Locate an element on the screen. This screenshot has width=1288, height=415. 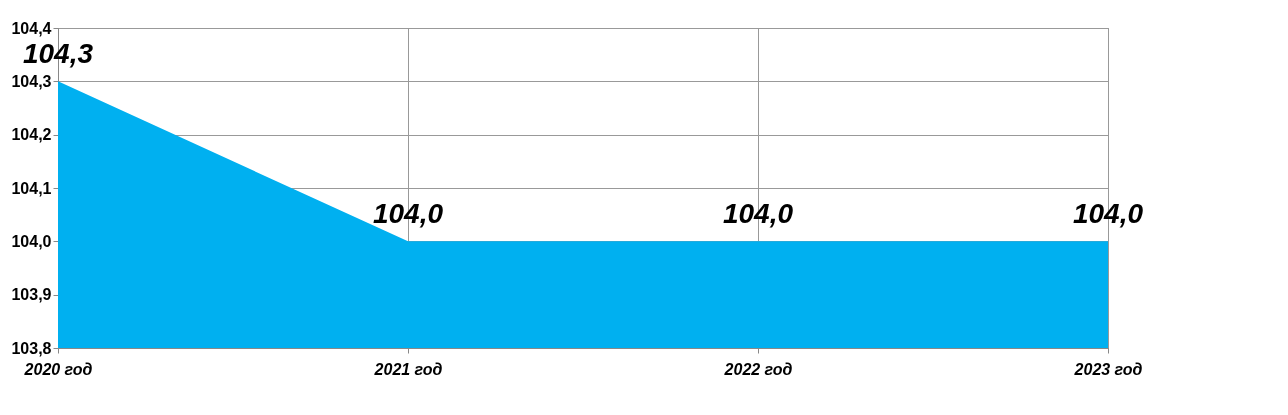
y-tick-label: 103,8 is located at coordinates (31, 348).